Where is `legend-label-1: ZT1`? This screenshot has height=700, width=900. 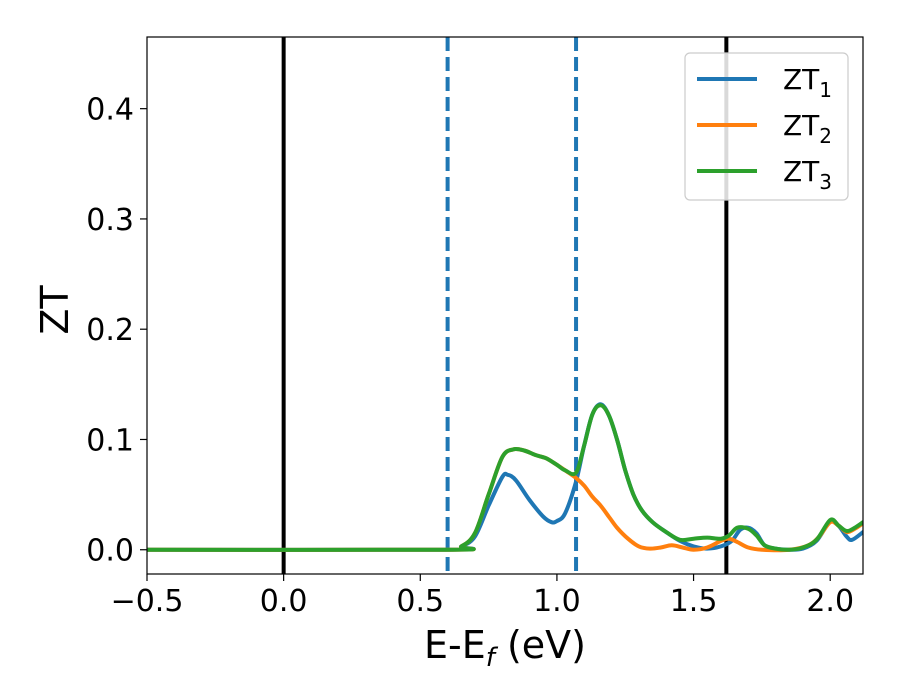 legend-label-1: ZT1 is located at coordinates (807, 82).